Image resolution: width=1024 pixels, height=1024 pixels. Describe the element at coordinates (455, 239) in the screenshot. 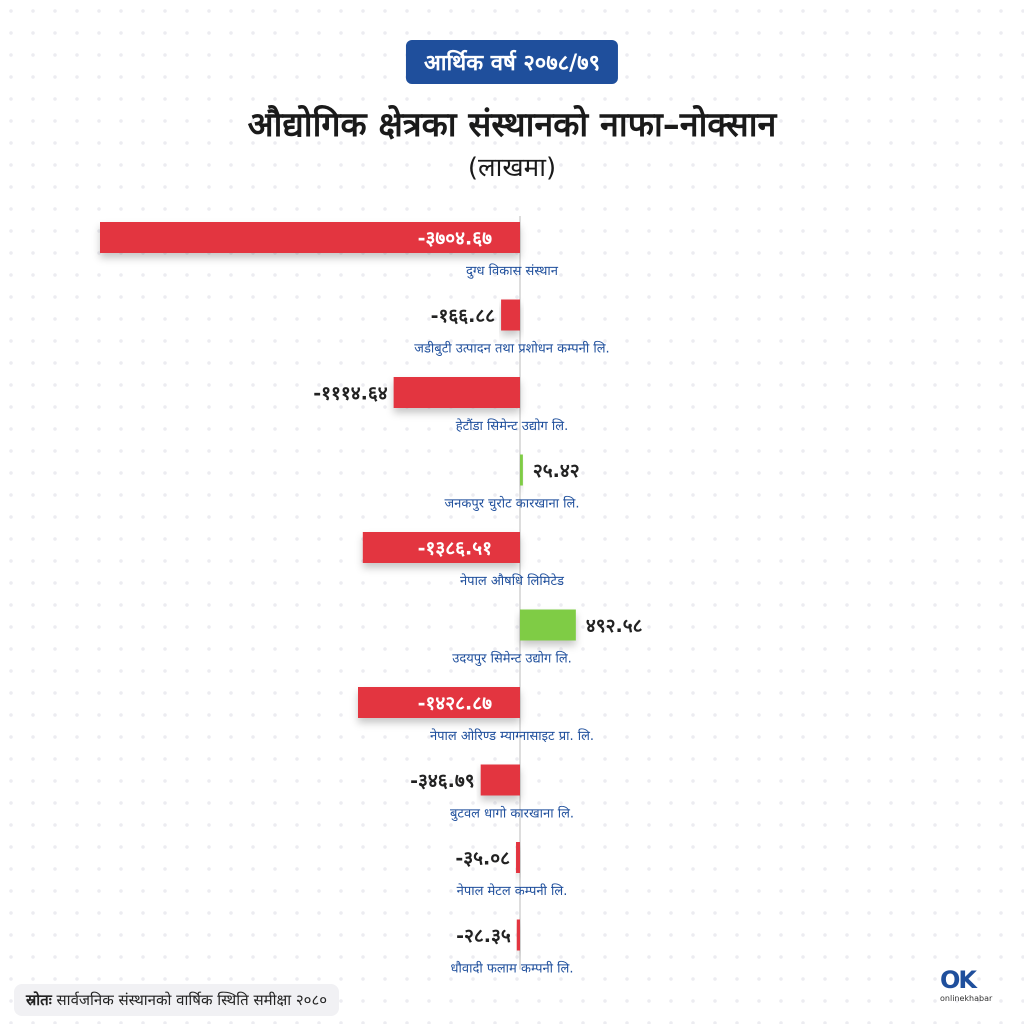

I see `value-label: -३७०४.६७` at that location.